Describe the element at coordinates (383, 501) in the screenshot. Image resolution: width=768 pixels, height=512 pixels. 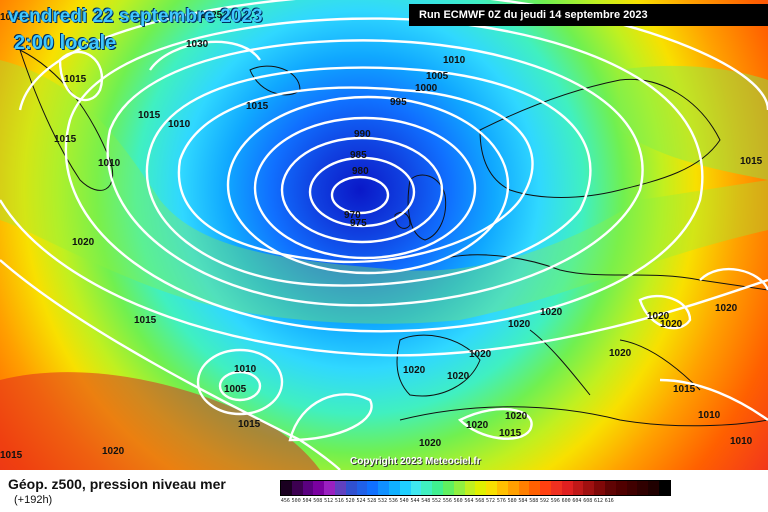
I see `scale-tick-label: 532` at that location.